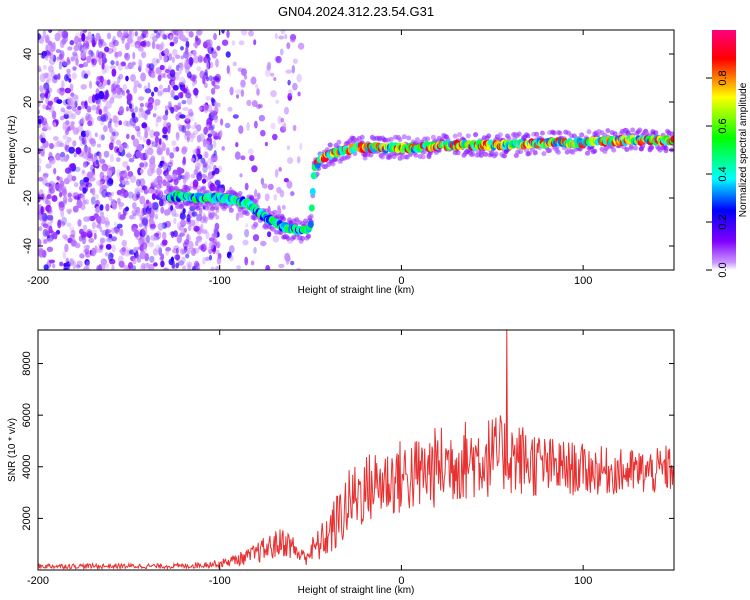 The height and width of the screenshot is (600, 750). What do you see at coordinates (743, 149) in the screenshot?
I see `colorbar-label: Normalized spectral amplitude` at bounding box center [743, 149].